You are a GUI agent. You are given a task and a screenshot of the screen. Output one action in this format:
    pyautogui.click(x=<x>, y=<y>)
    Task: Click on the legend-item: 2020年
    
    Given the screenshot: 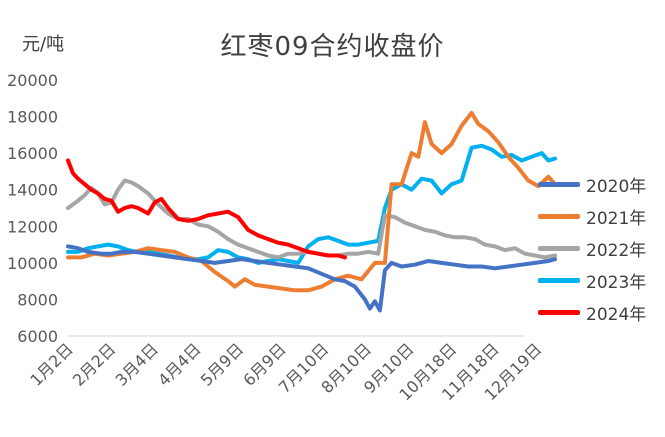 What is the action you would take?
    pyautogui.click(x=600, y=184)
    